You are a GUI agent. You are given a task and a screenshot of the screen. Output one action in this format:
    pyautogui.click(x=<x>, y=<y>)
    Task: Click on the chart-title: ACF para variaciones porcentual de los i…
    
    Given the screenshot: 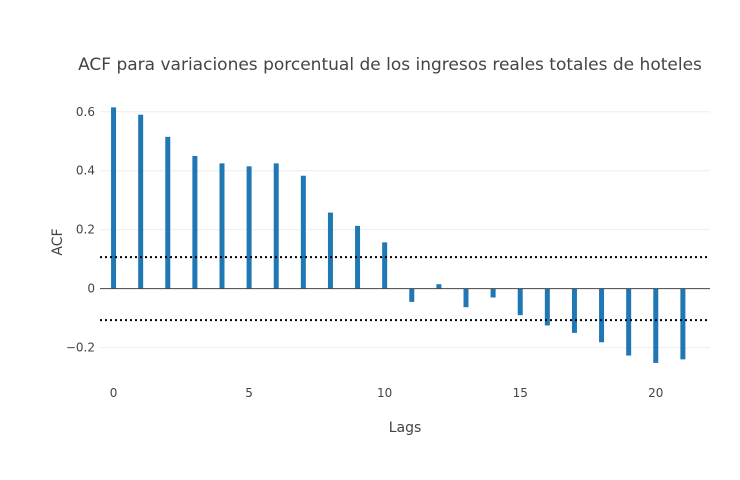 What is the action you would take?
    pyautogui.click(x=390, y=65)
    